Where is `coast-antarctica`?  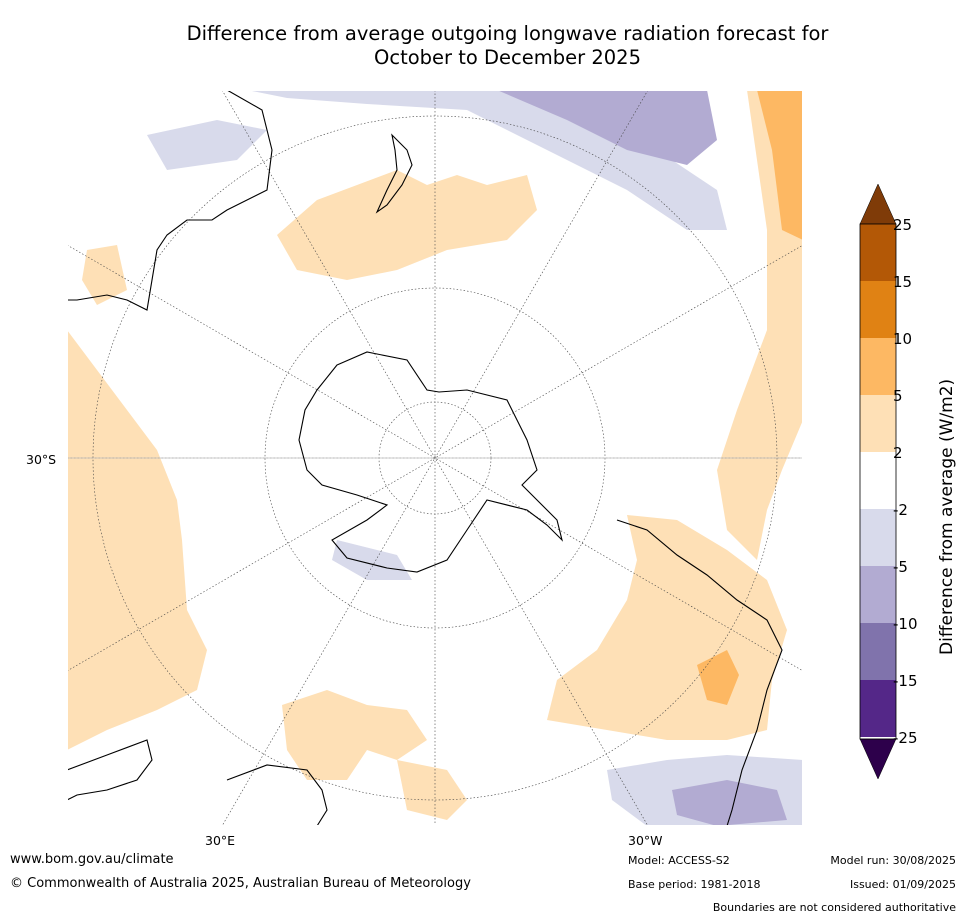 coast-antarctica is located at coordinates (431, 462).